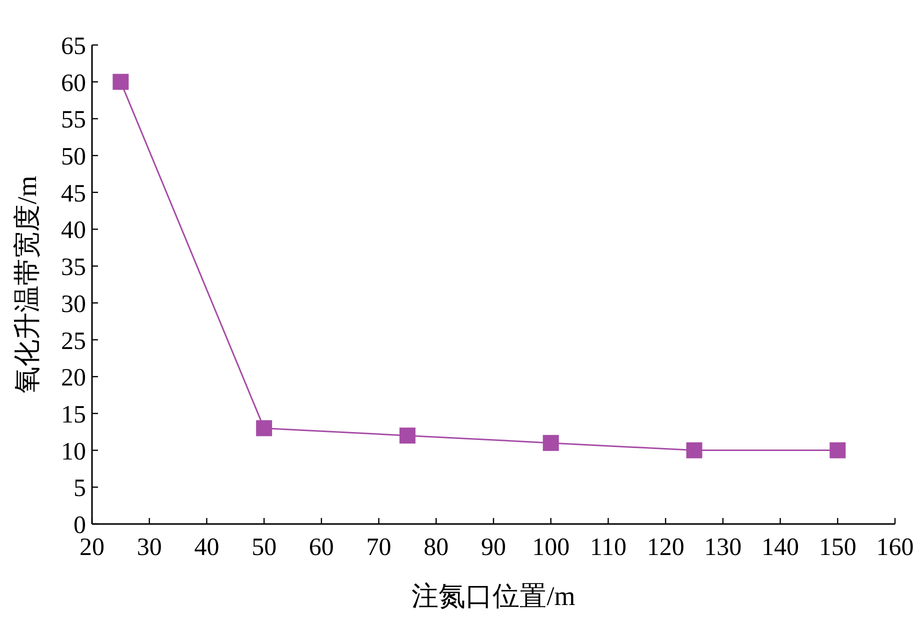  I want to click on y-tick-label: 50, so click(73, 157).